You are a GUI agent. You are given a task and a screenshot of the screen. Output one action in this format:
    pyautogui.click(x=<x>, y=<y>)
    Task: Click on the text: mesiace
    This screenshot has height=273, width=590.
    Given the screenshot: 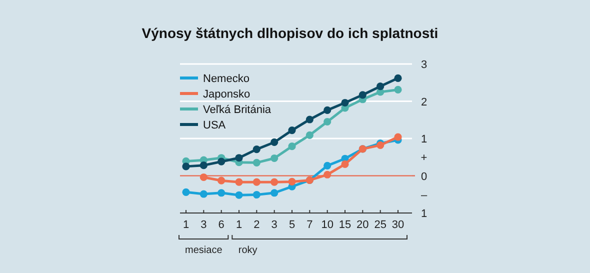 What is the action you would take?
    pyautogui.click(x=204, y=250)
    